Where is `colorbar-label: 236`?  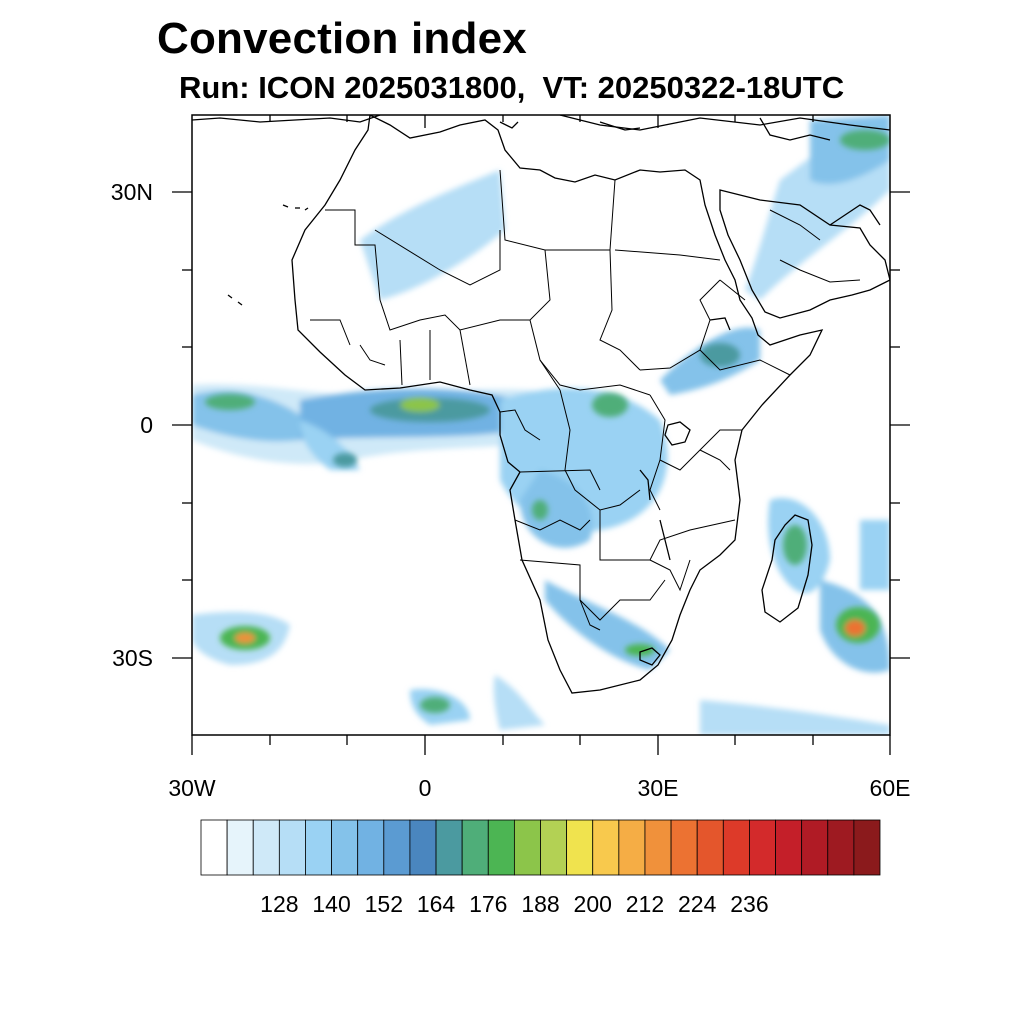 colorbar-label: 236 is located at coordinates (749, 904).